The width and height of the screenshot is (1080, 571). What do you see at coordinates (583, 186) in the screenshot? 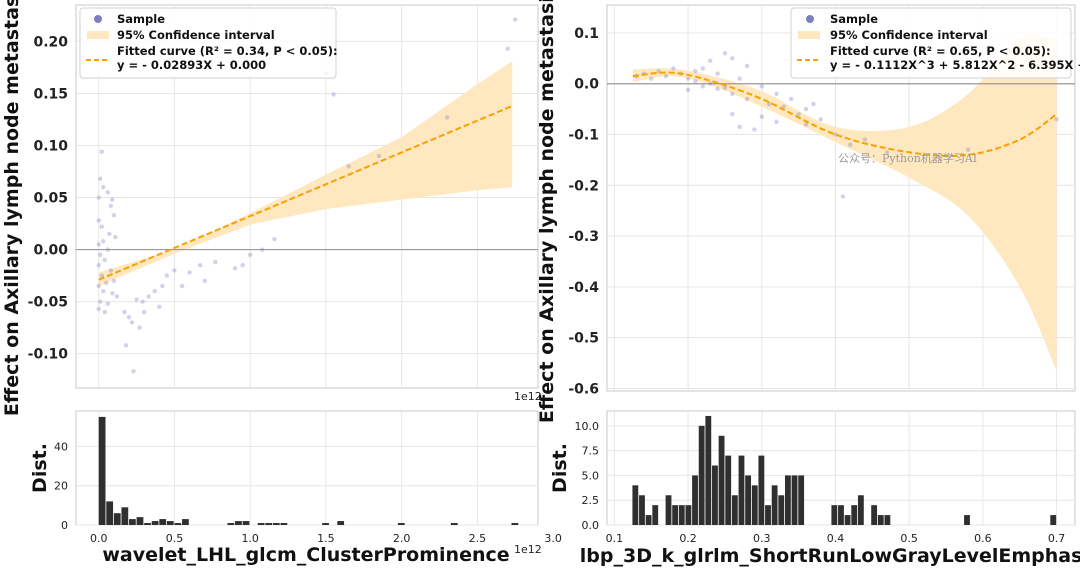
I see `right-y-tick-label: -0.2` at bounding box center [583, 186].